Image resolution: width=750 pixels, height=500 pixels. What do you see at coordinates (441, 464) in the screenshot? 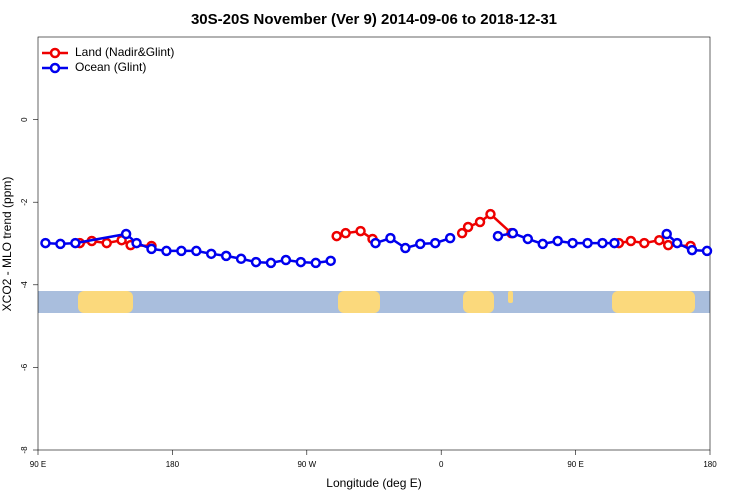
I see `x-tick-label: 0` at bounding box center [441, 464].